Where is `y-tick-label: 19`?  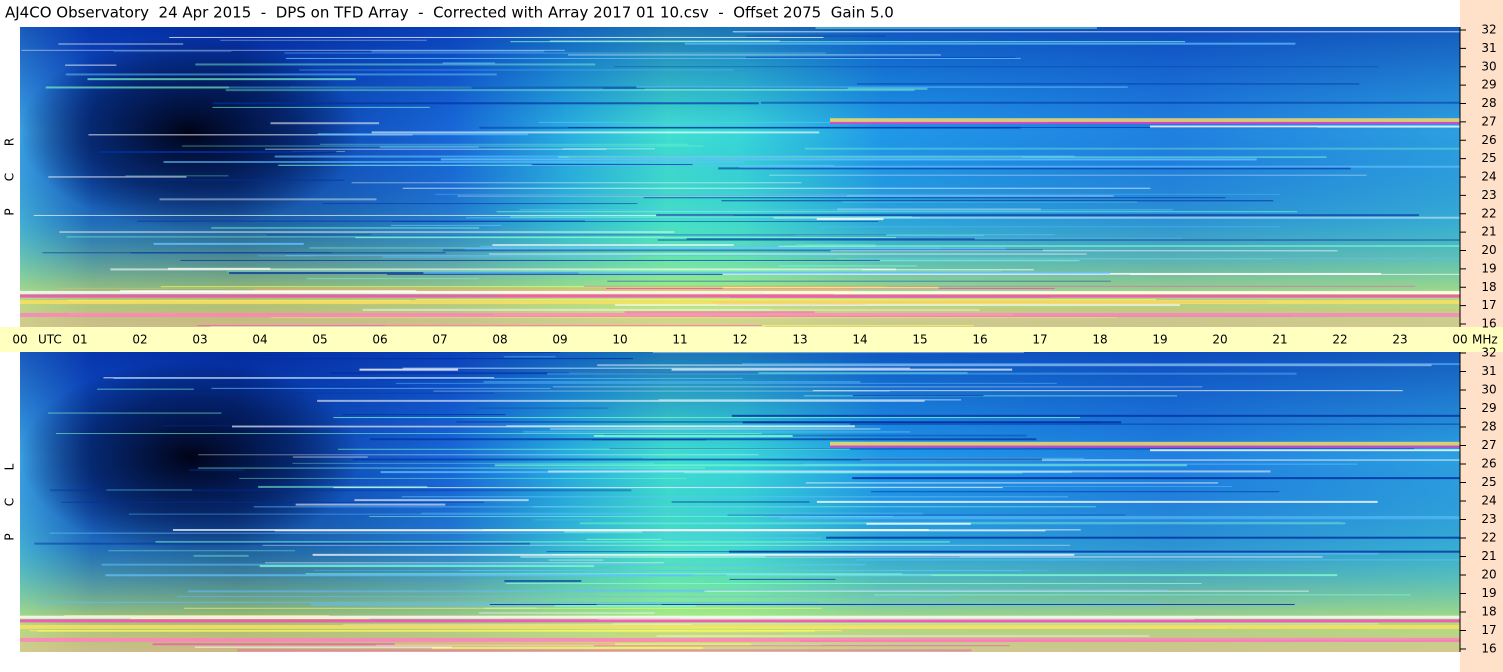 y-tick-label: 19 is located at coordinates (1488, 593).